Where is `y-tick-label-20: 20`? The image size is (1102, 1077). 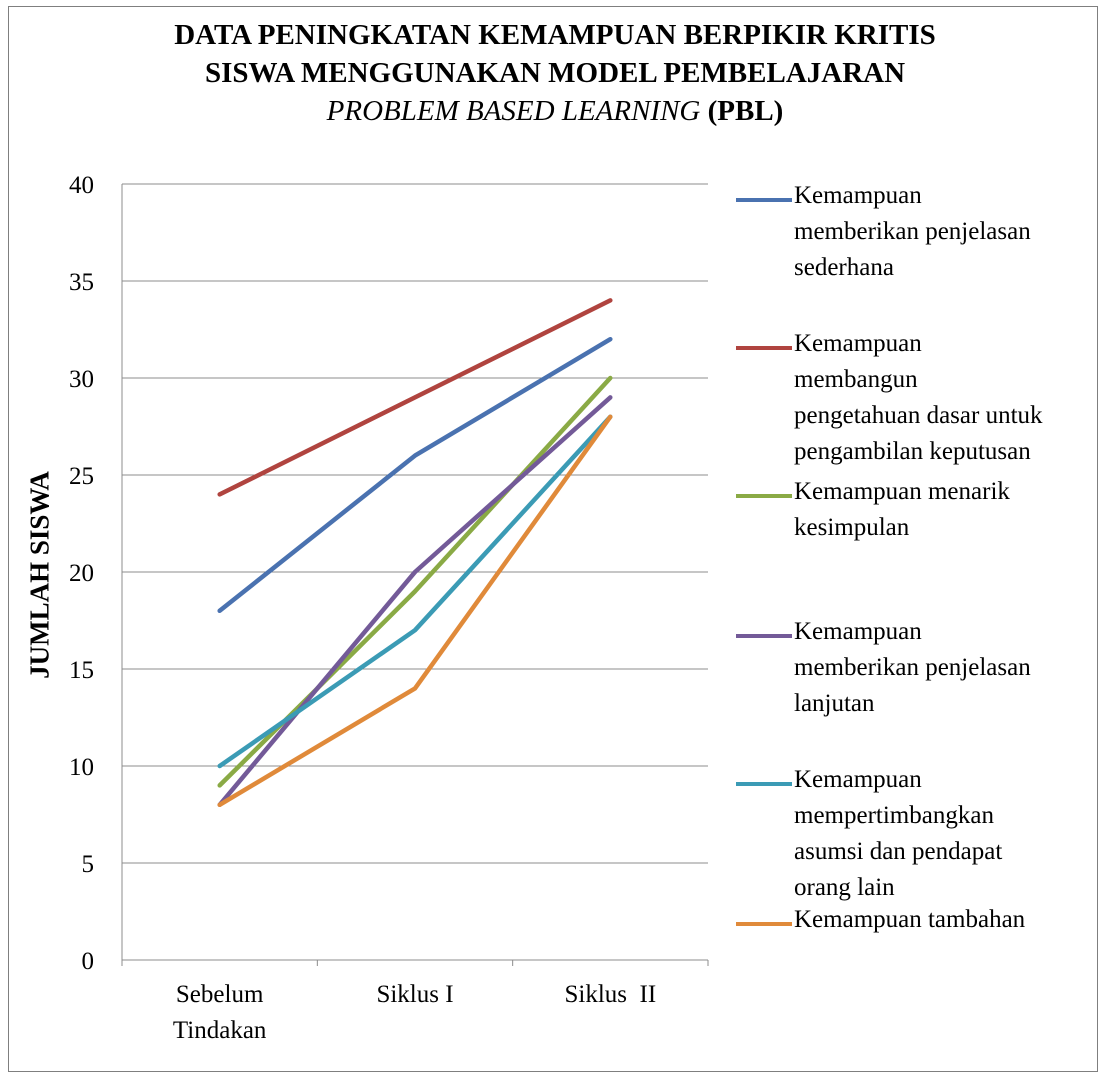
y-tick-label-20: 20 is located at coordinates (81, 573).